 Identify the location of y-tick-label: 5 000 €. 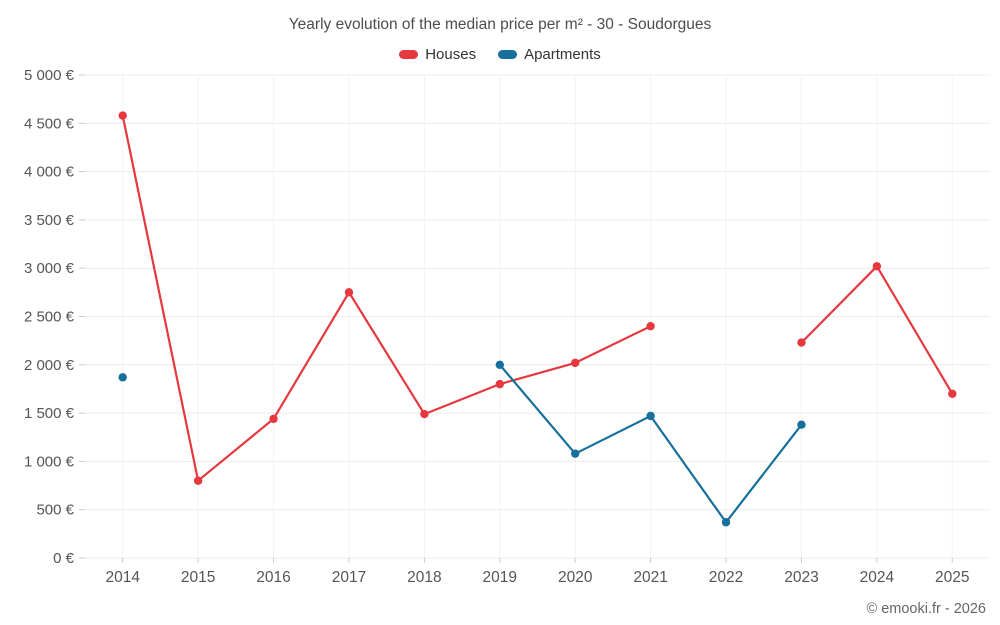
(49, 75).